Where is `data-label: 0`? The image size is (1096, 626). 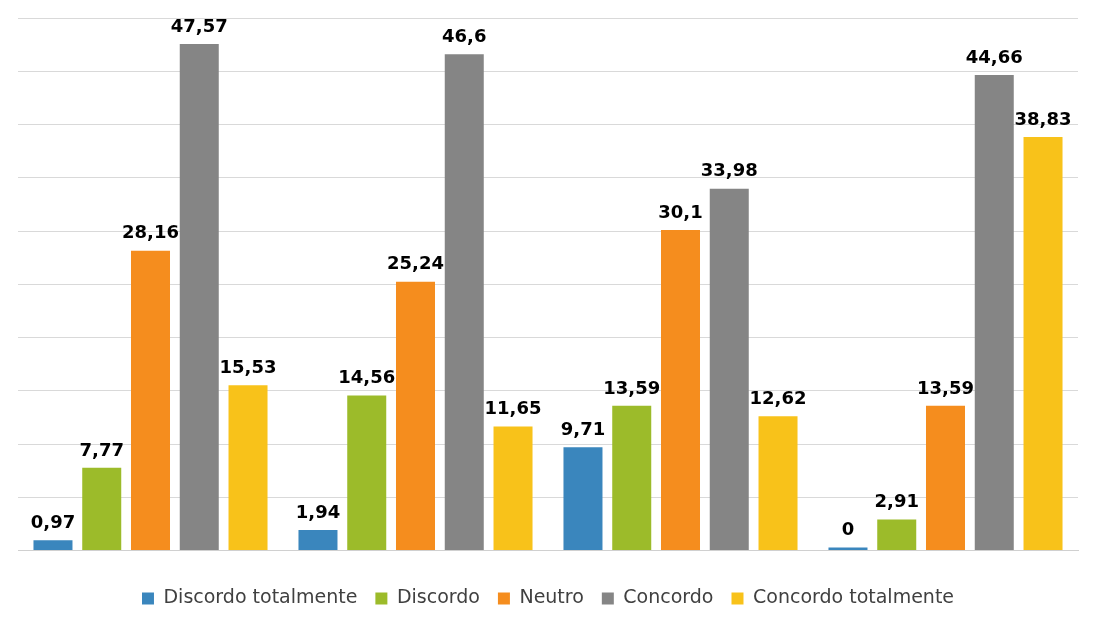
data-label: 0 is located at coordinates (848, 529).